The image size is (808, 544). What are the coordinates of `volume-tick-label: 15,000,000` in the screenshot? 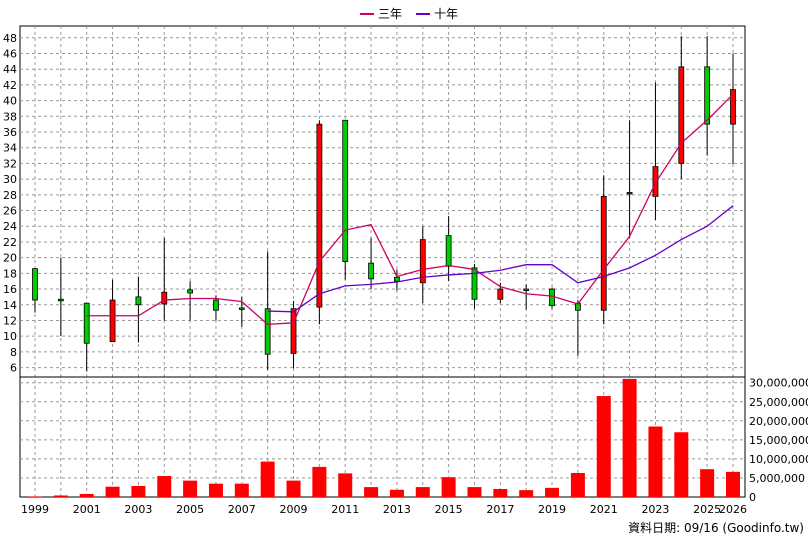 It's located at (778, 440).